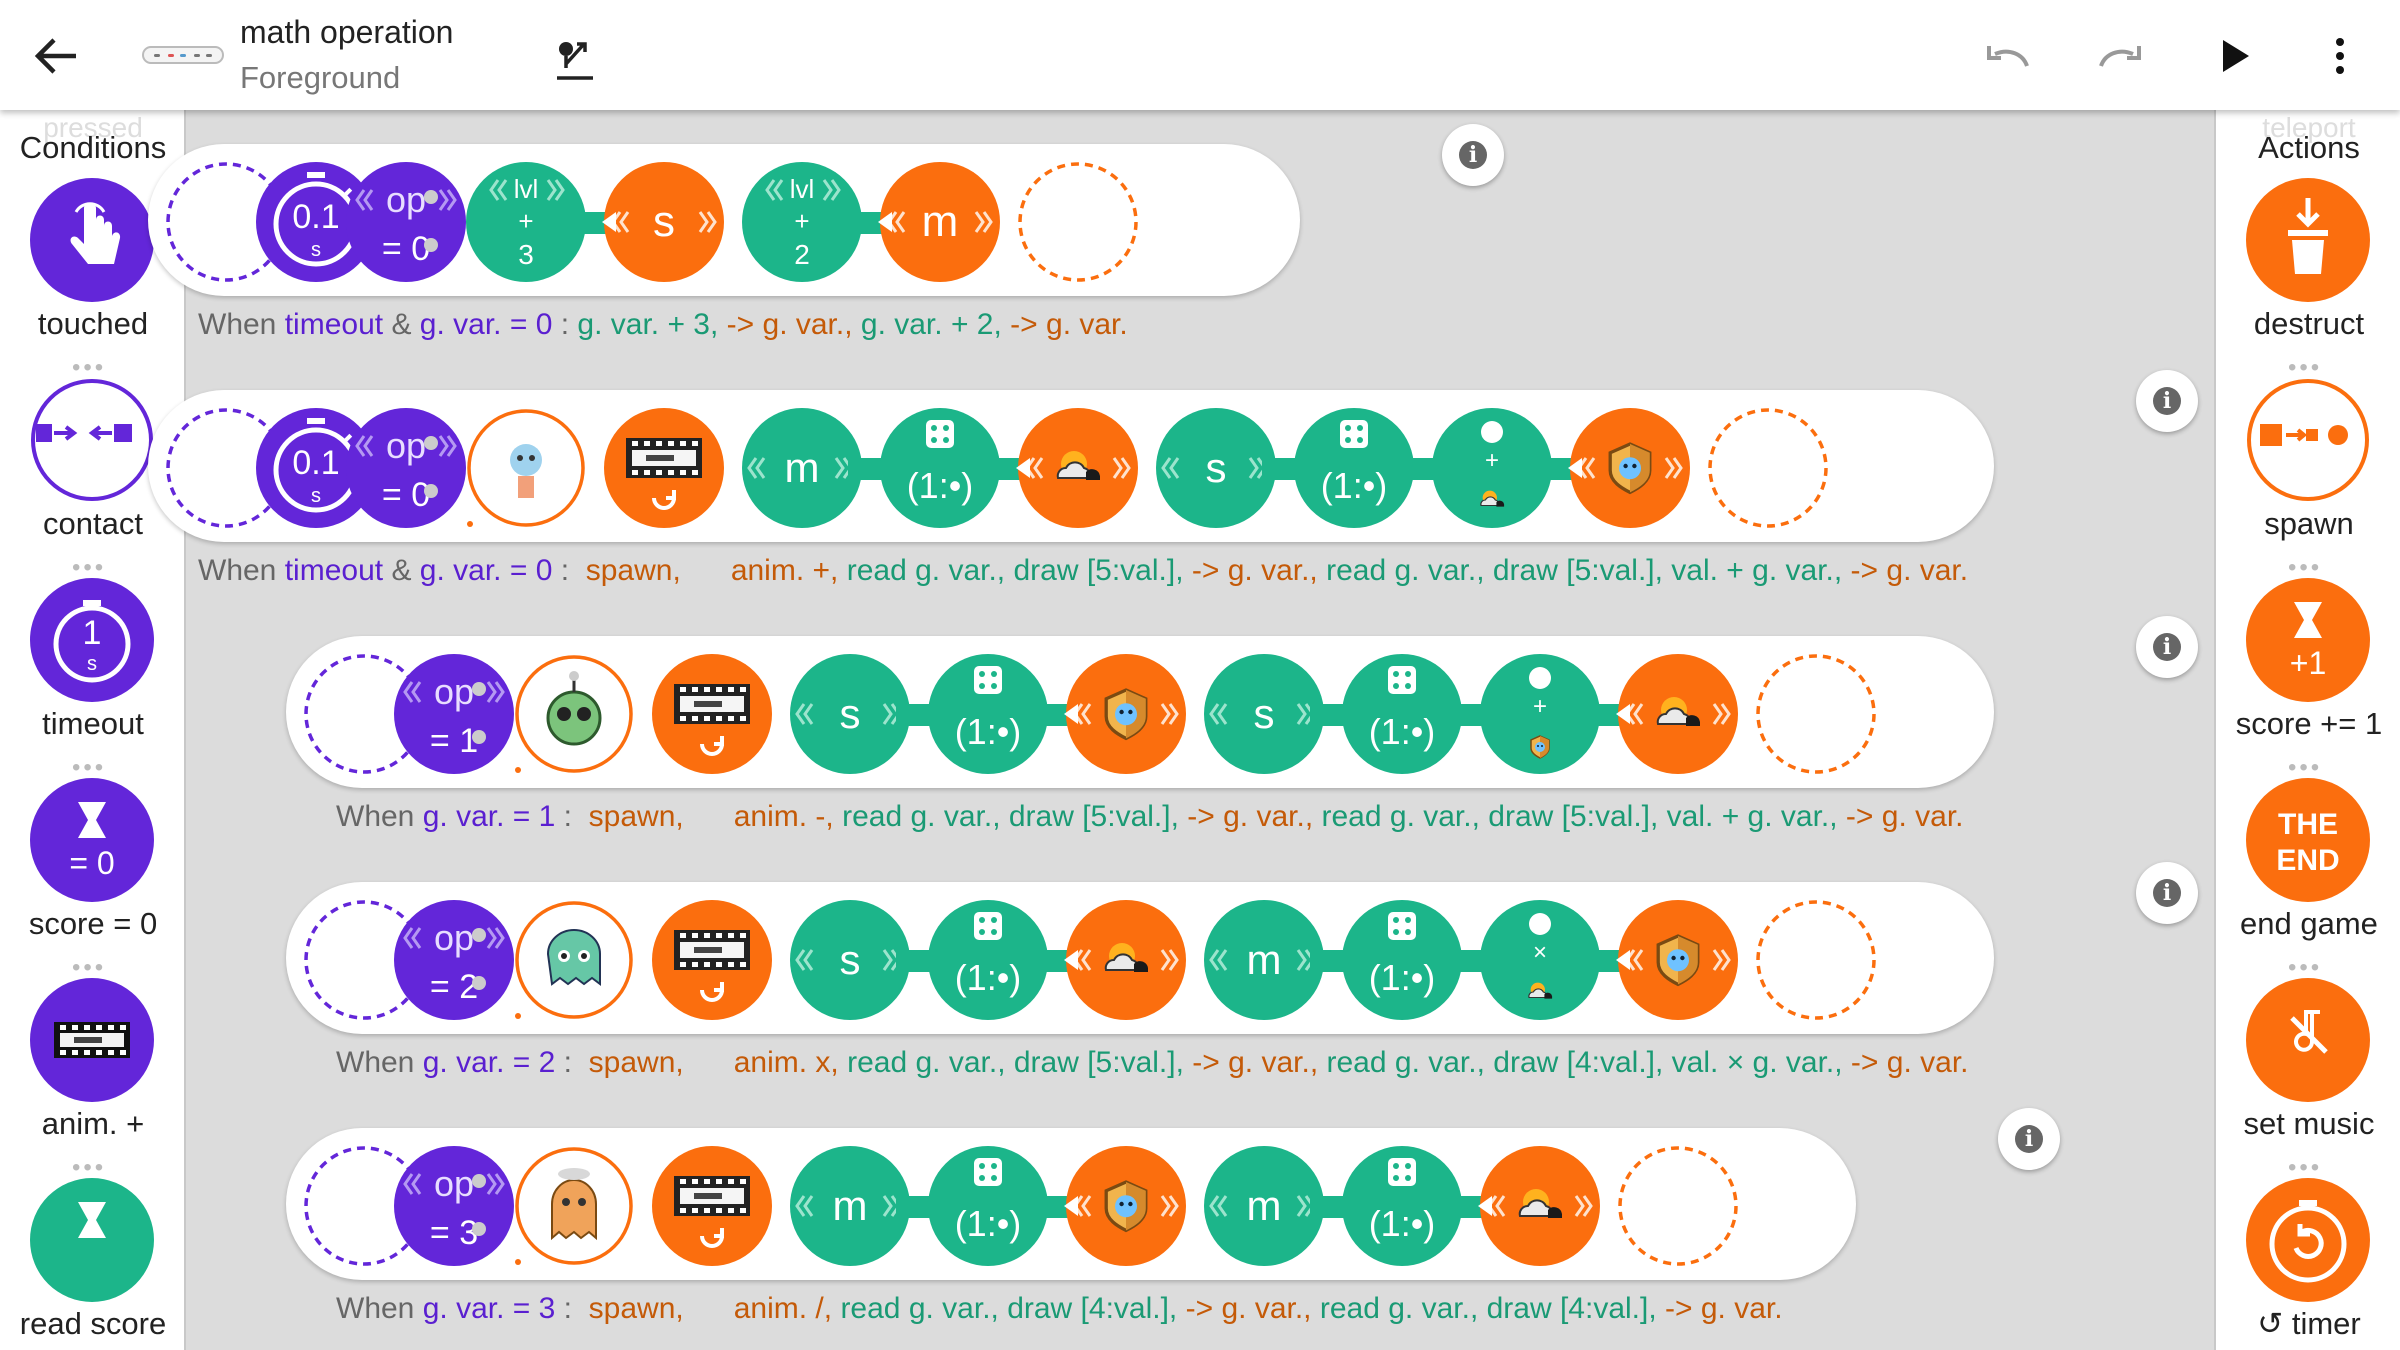  Describe the element at coordinates (575, 62) in the screenshot. I see `share-button` at that location.